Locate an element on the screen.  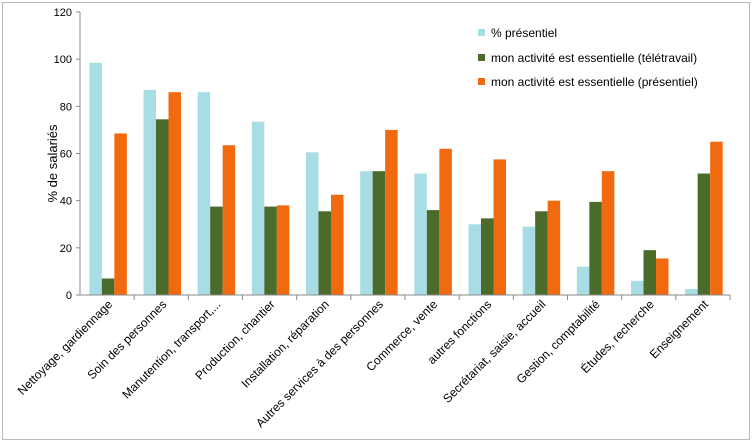
y-tick-label: 40 is located at coordinates (66, 202).